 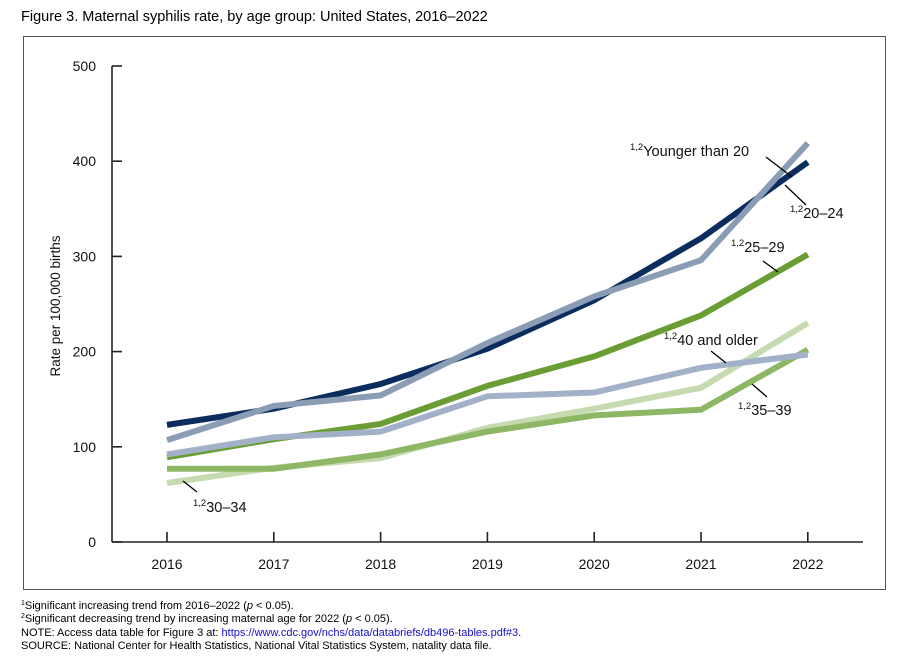 What do you see at coordinates (807, 564) in the screenshot?
I see `x-tick-label: 2022` at bounding box center [807, 564].